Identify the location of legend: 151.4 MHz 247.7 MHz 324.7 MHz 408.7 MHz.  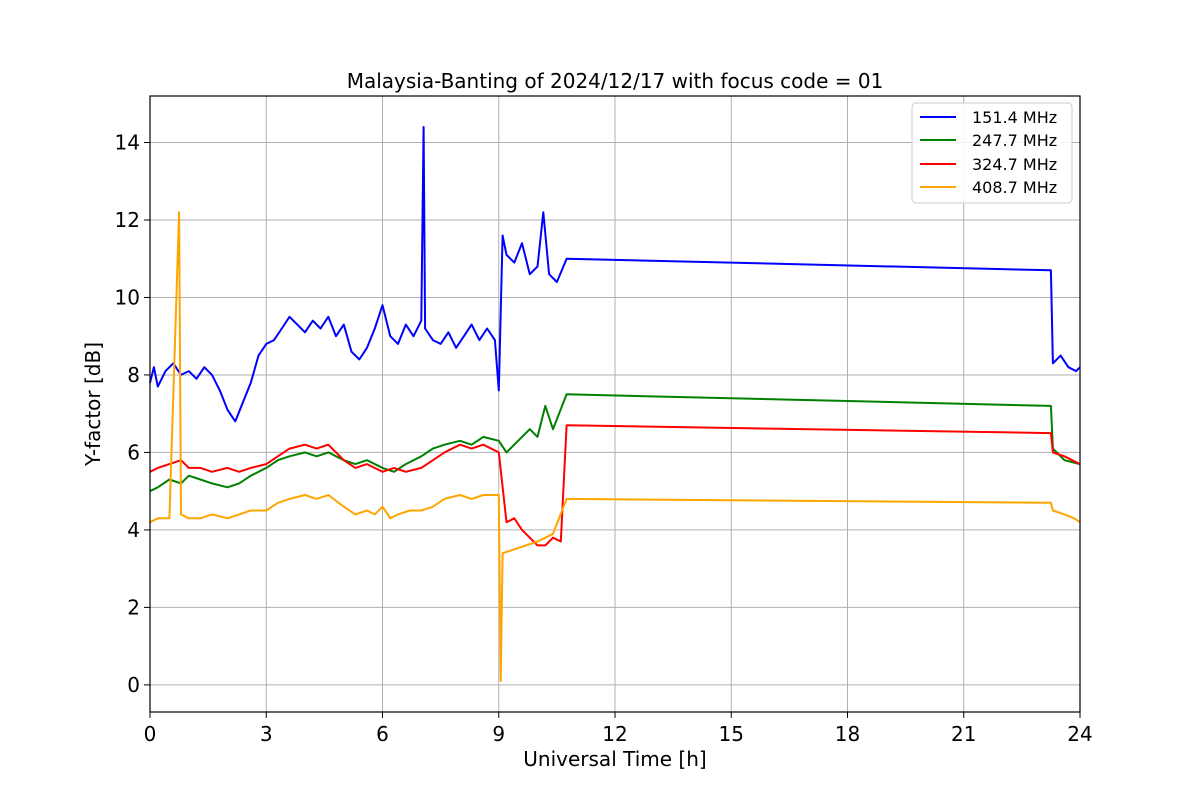
(992, 153).